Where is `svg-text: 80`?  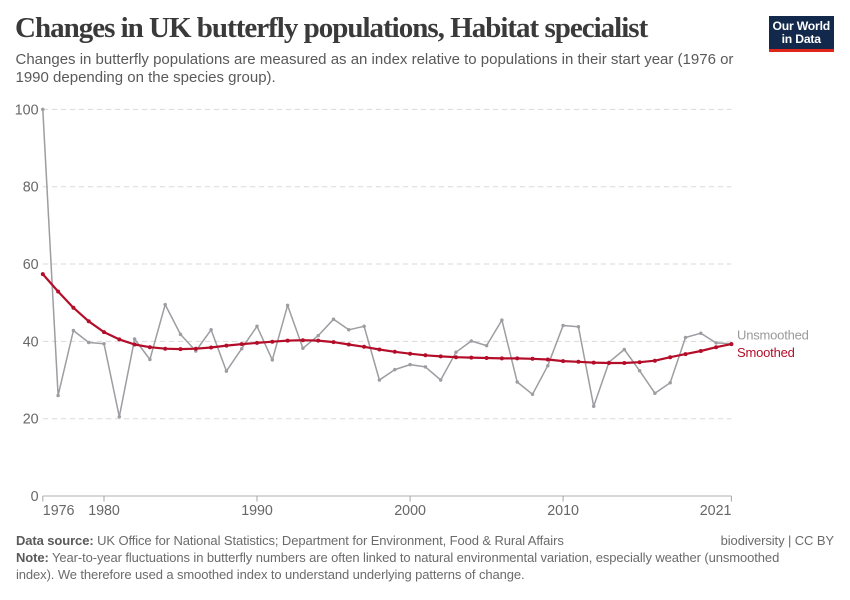
svg-text: 80 is located at coordinates (31, 188).